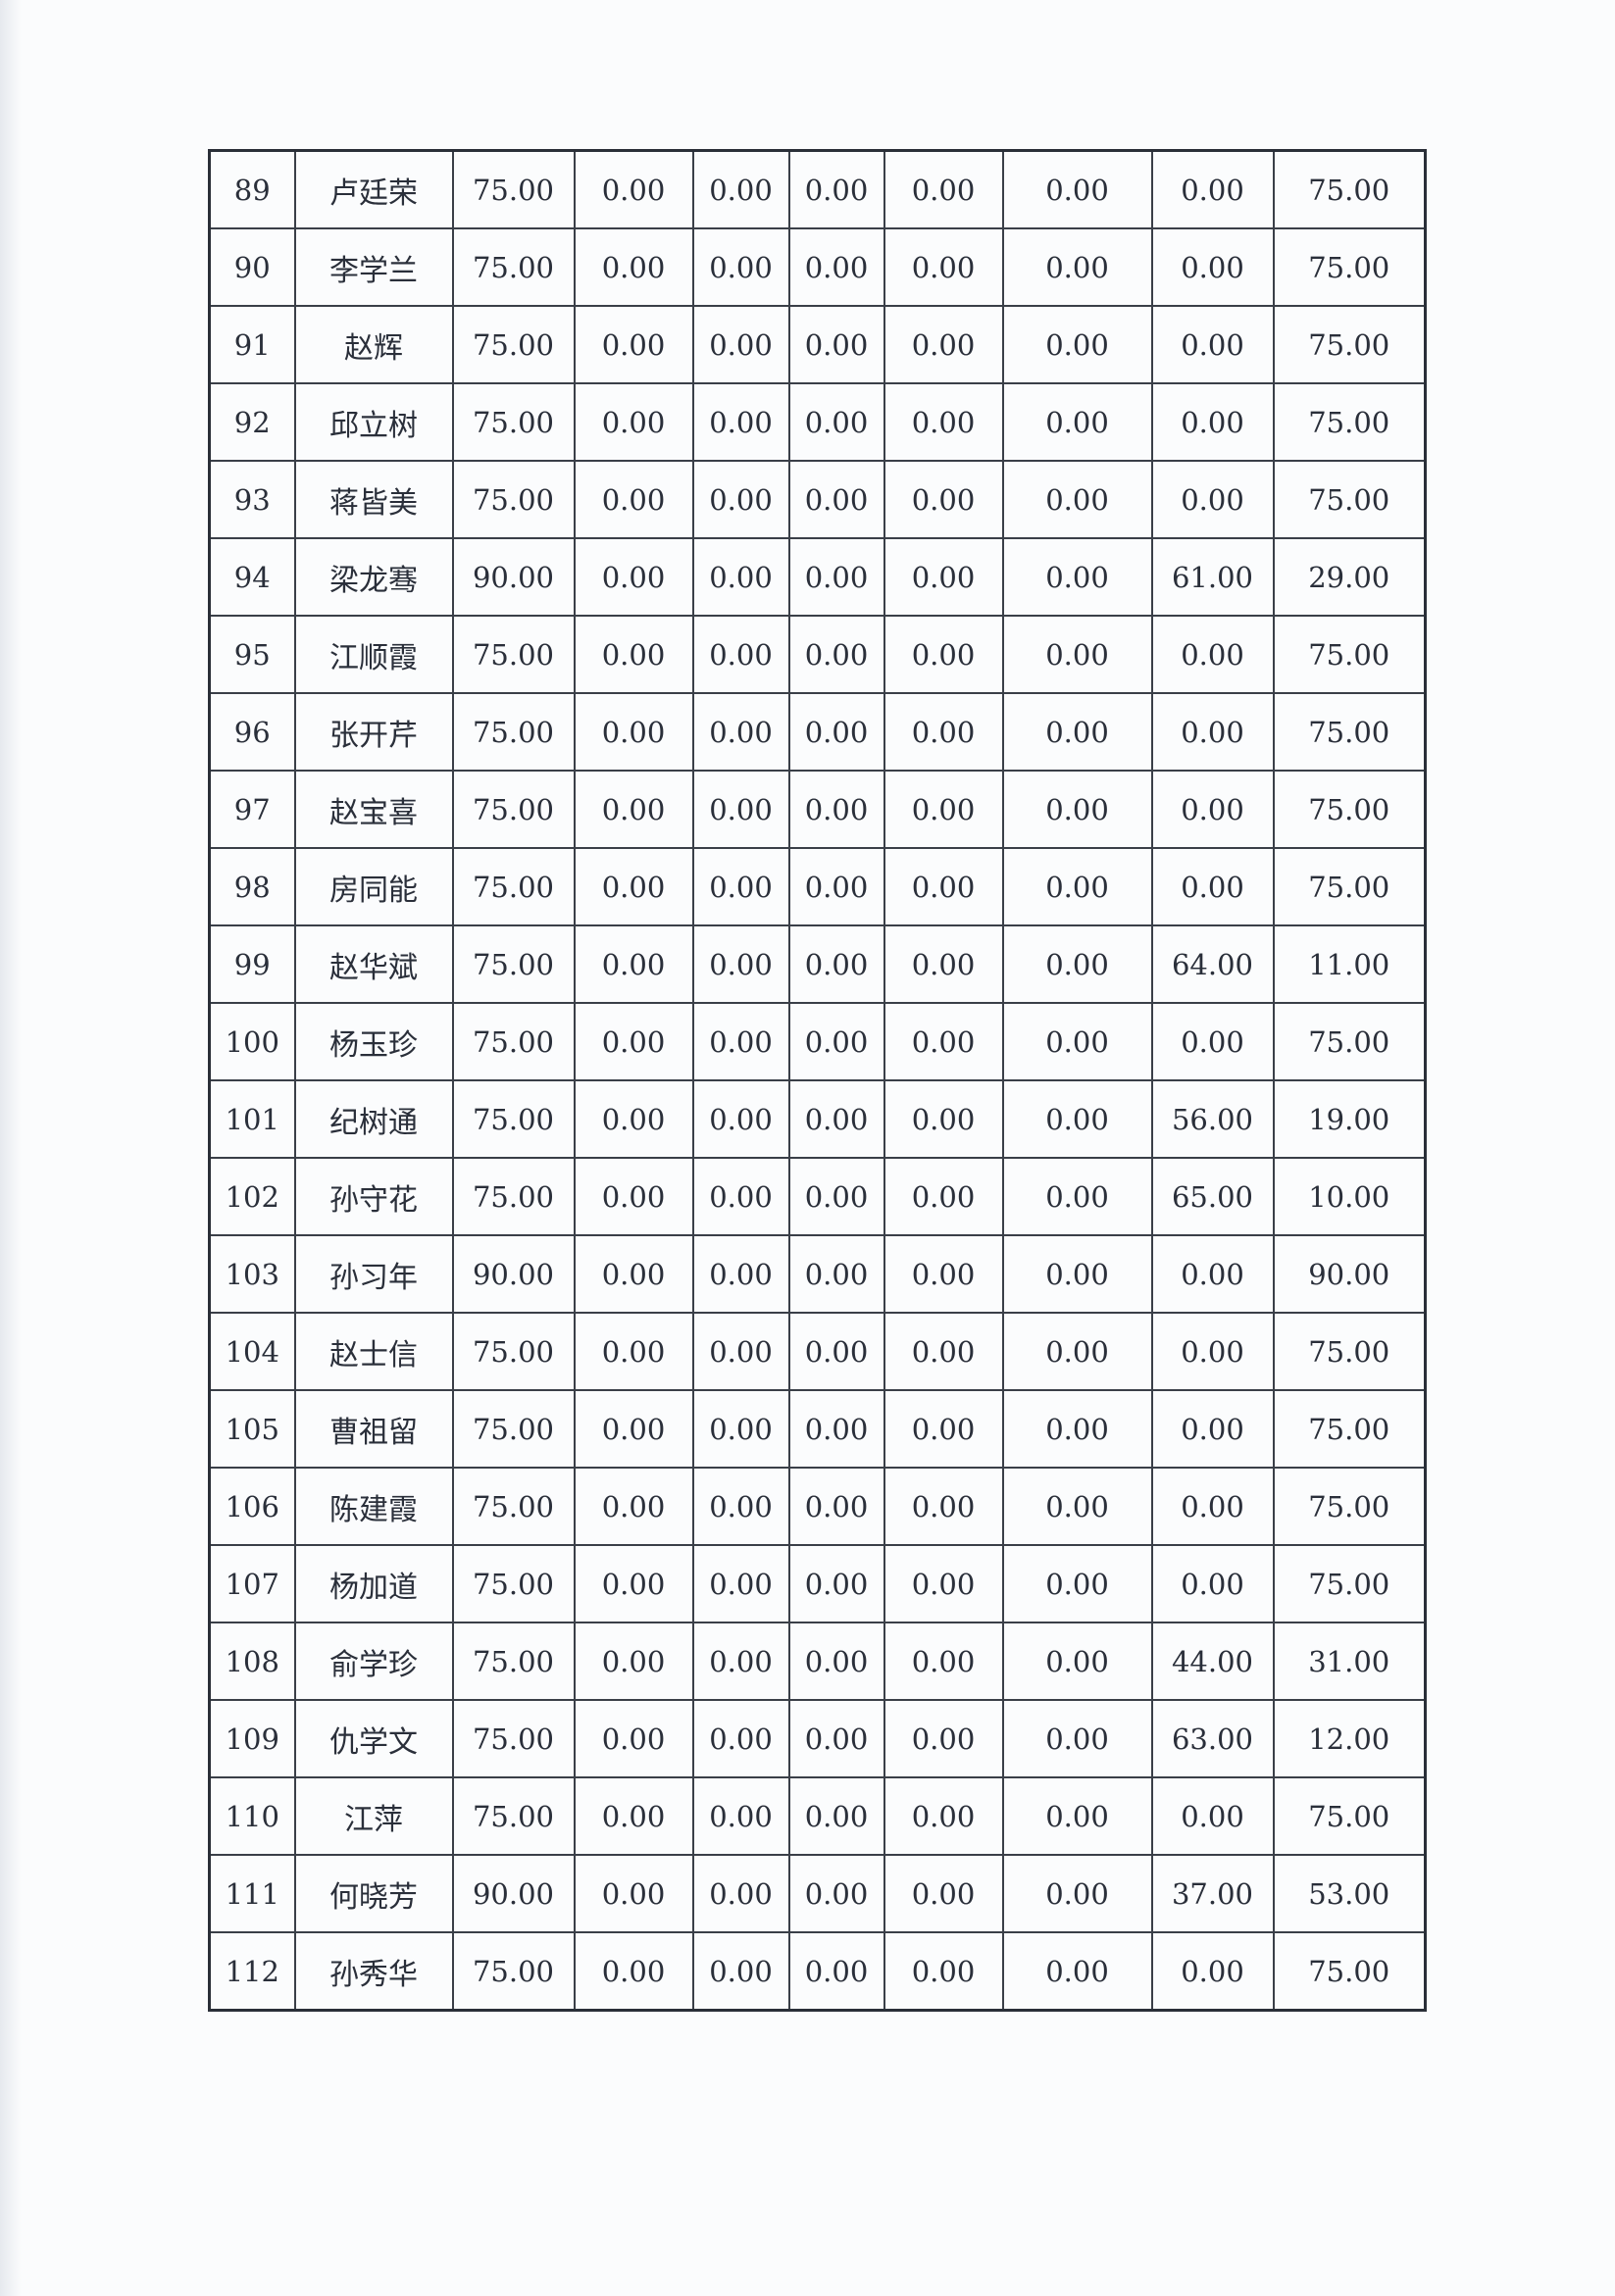  I want to click on net-amount-cell: 29.00, so click(1349, 577).